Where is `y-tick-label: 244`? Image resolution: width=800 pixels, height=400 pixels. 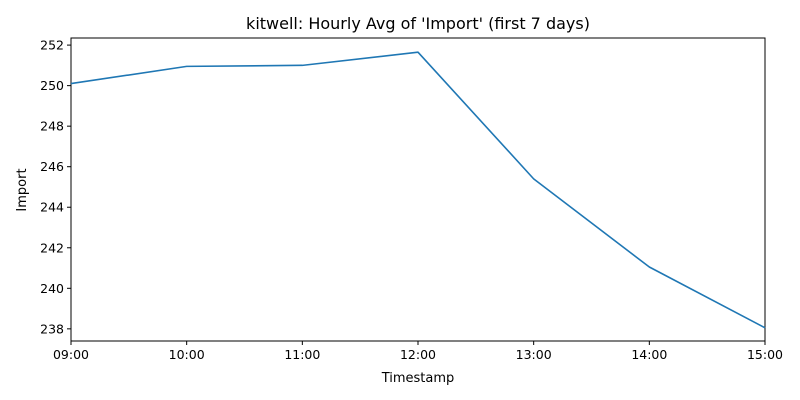 y-tick-label: 244 is located at coordinates (52, 207).